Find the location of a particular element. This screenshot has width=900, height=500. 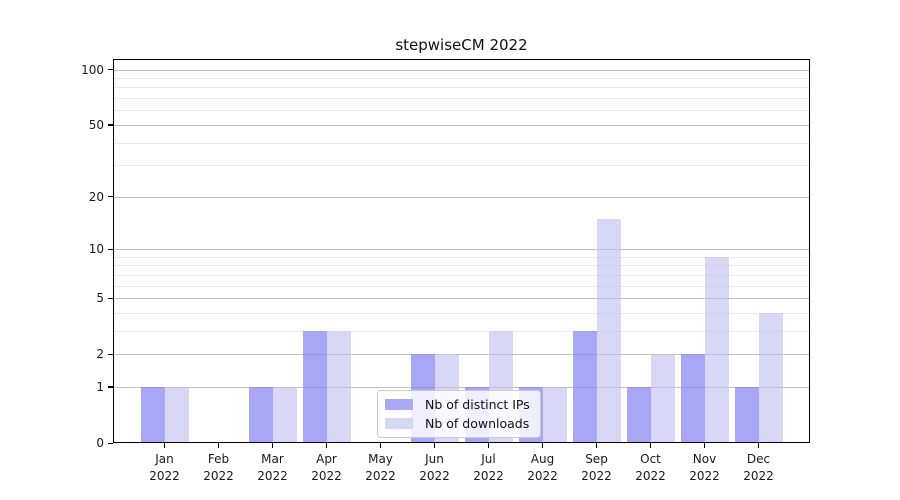

bar-downloads-dec is located at coordinates (770, 377).